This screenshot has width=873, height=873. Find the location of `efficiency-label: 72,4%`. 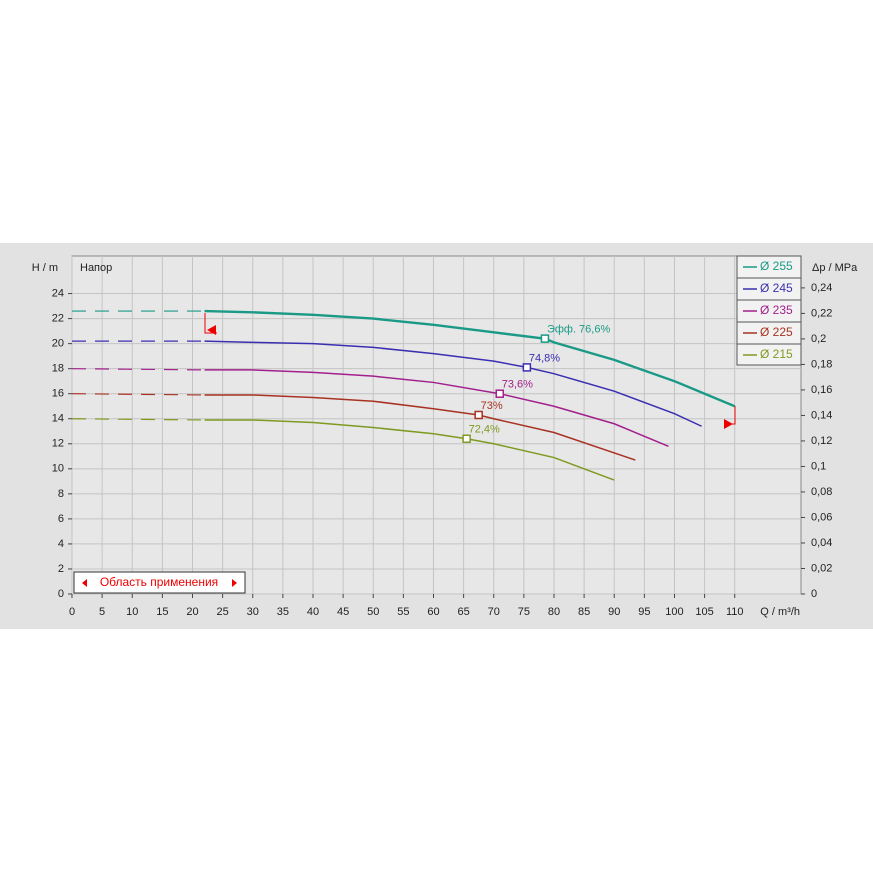

efficiency-label: 72,4% is located at coordinates (484, 430).